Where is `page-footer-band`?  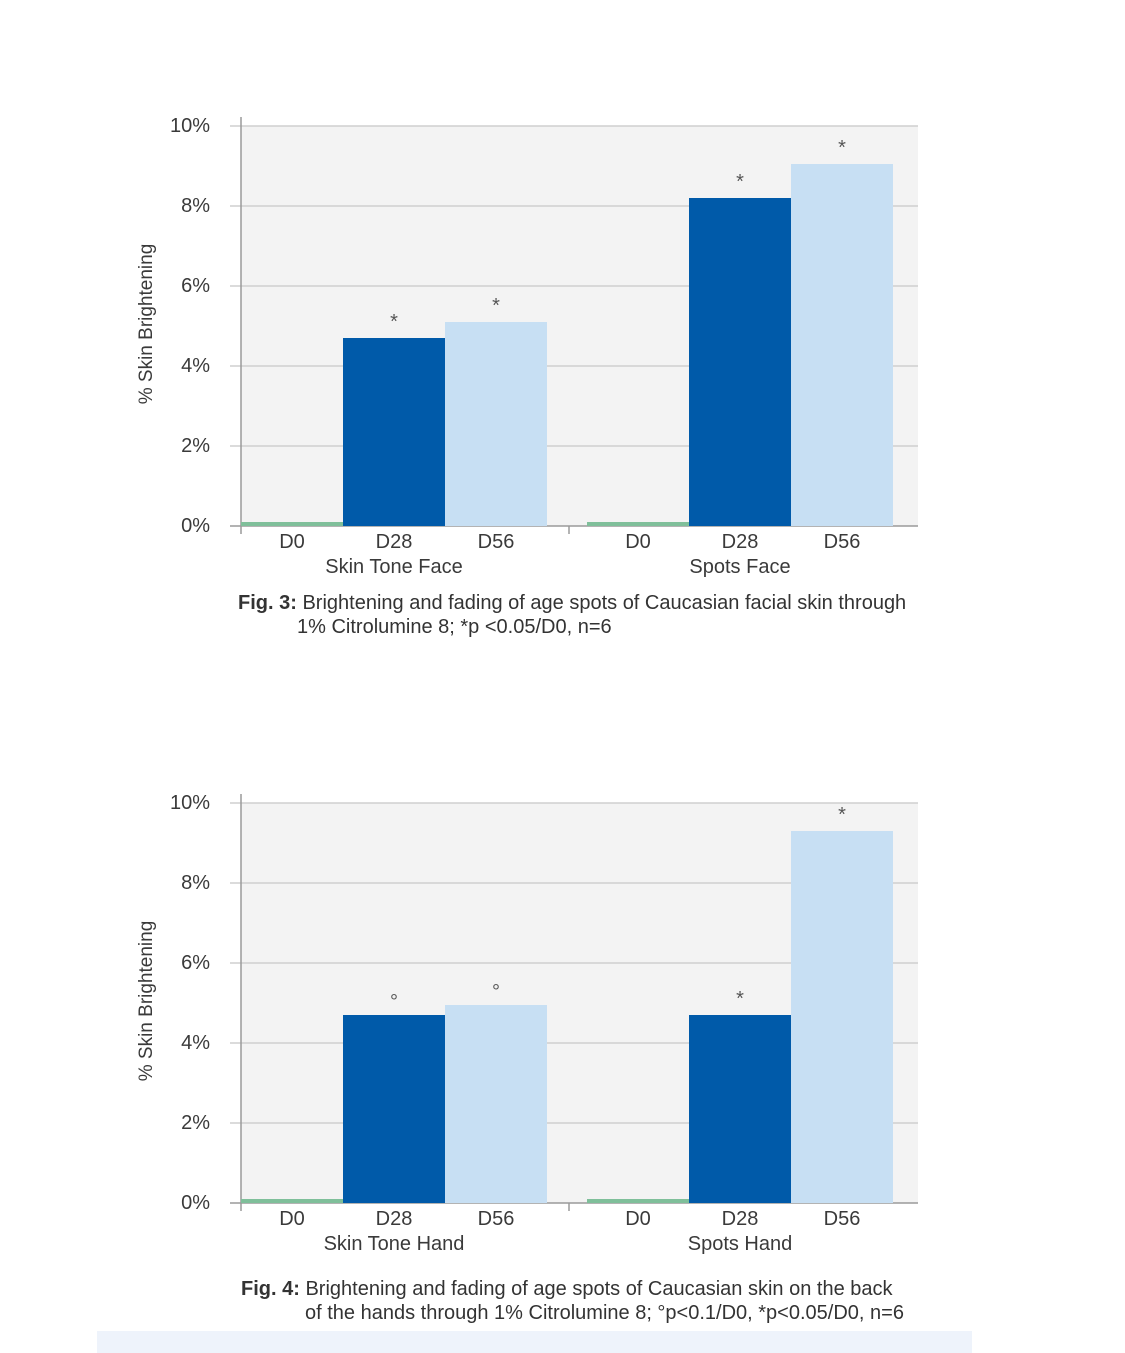 page-footer-band is located at coordinates (534, 1342).